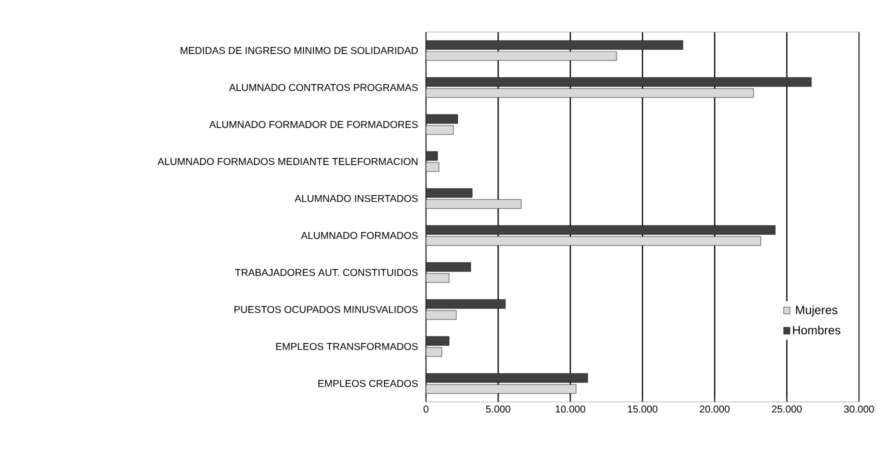 The height and width of the screenshot is (454, 887). Describe the element at coordinates (787, 409) in the screenshot. I see `x-tick-label: 25.000` at that location.